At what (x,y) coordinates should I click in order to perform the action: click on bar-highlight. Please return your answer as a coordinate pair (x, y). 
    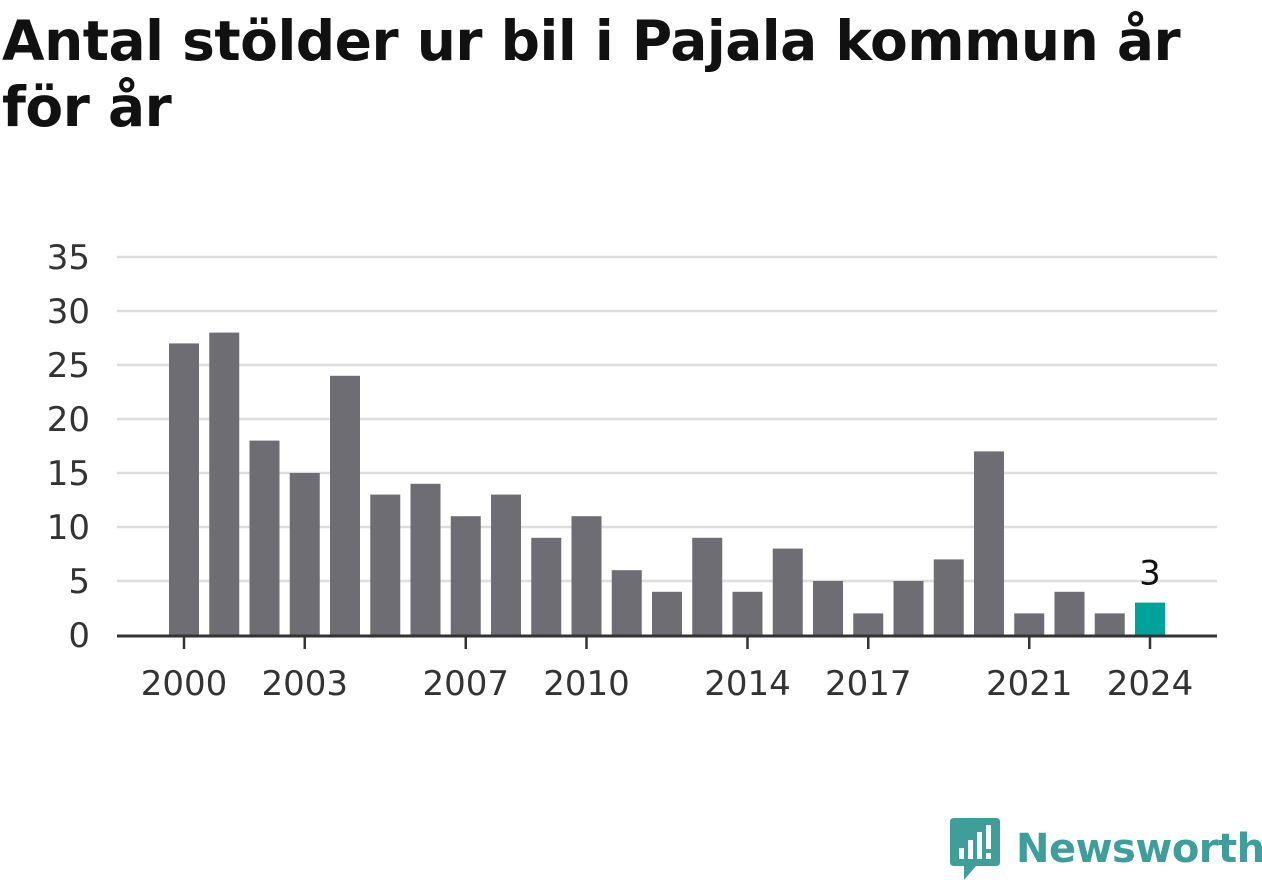
    Looking at the image, I should click on (1150, 618).